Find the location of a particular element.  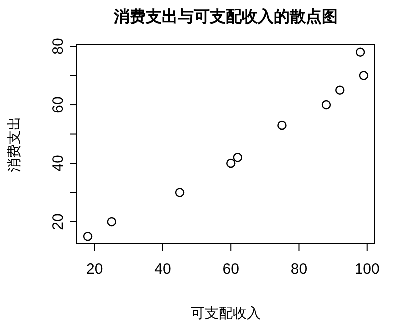

y-tick-label: 40 is located at coordinates (58, 163).